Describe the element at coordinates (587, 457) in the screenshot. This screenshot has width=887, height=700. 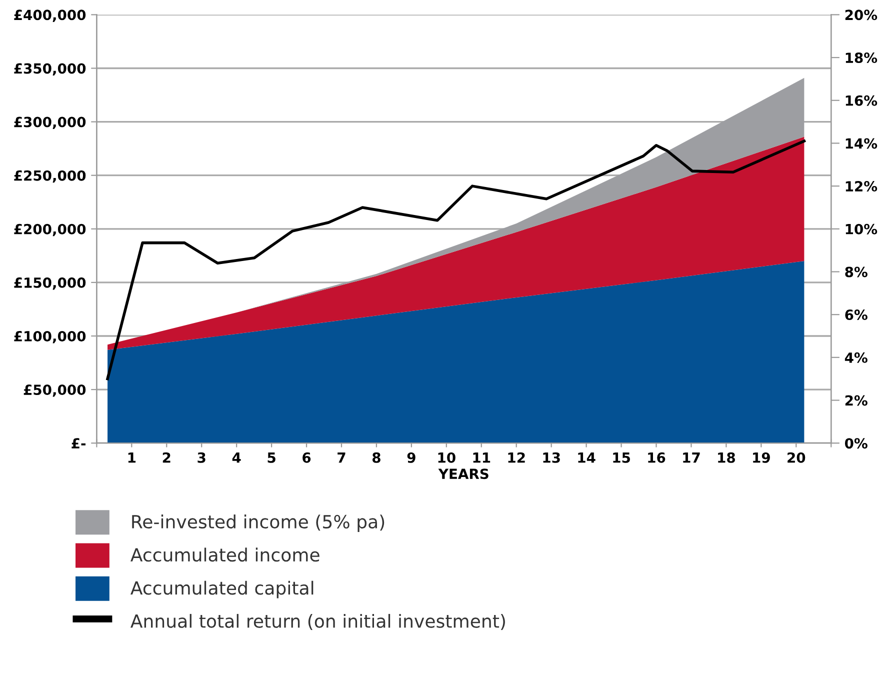
I see `x-tick-label: 14` at that location.